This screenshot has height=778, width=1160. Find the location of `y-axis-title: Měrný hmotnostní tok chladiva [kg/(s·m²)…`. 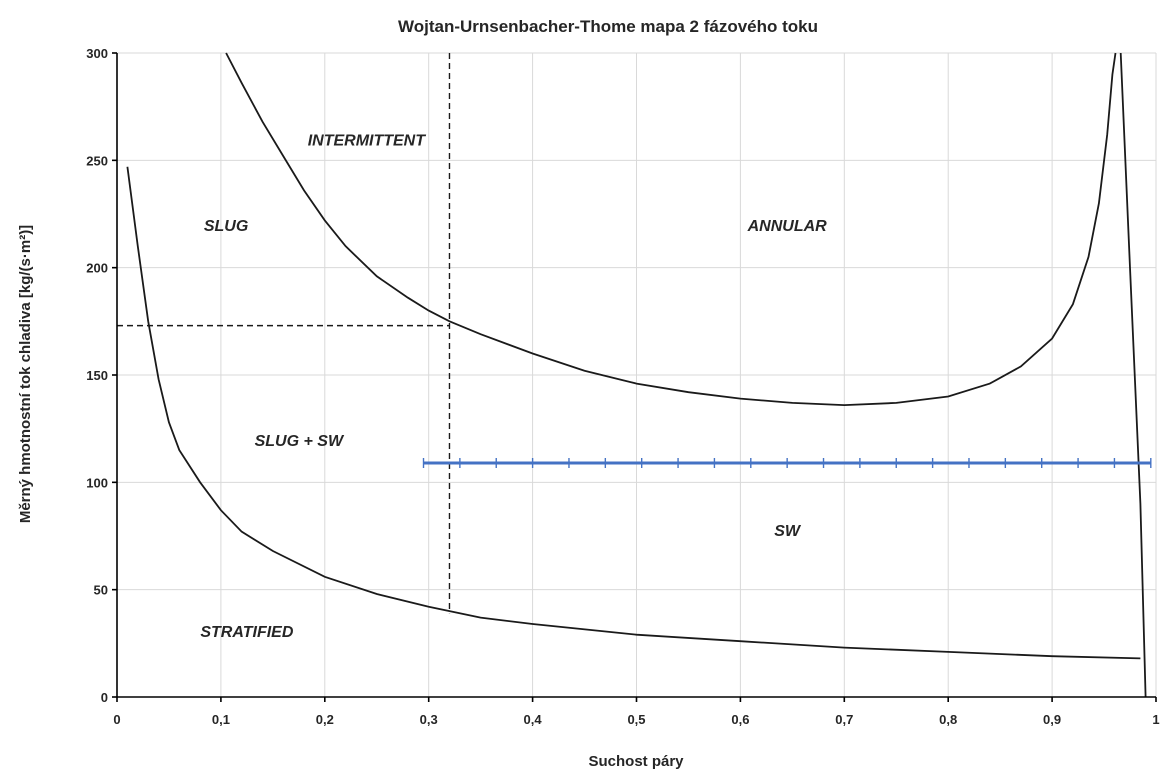

y-axis-title: Měrný hmotnostní tok chladiva [kg/(s·m²)… is located at coordinates (25, 374).